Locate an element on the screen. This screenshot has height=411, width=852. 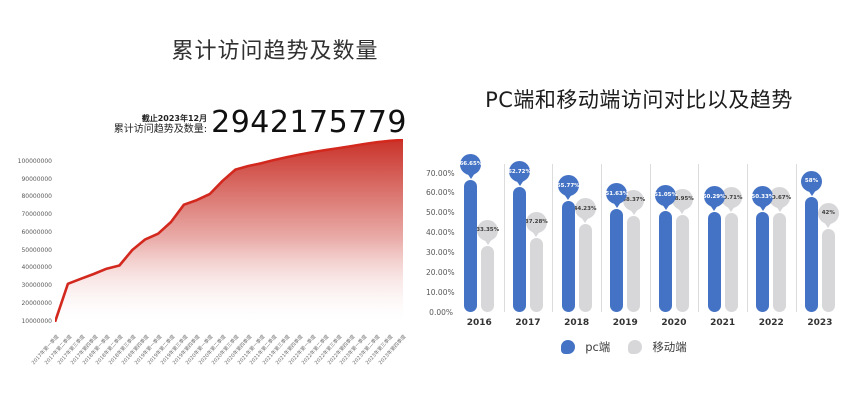
year-label: 2022 is located at coordinates (771, 323).